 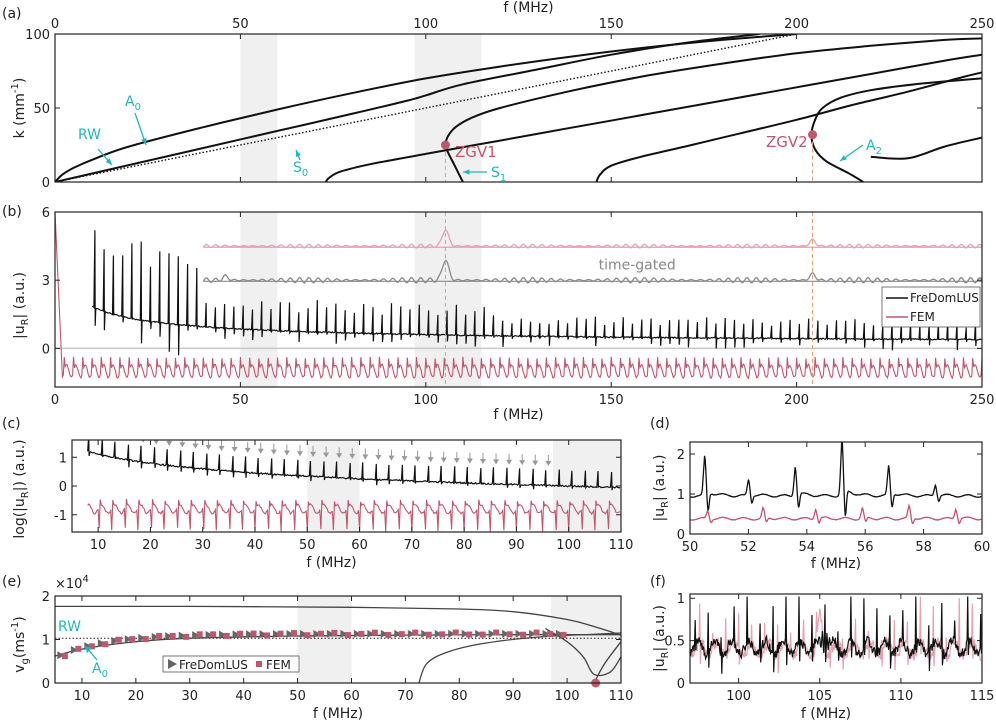 I want to click on legend-swatch-fem, so click(x=259, y=664).